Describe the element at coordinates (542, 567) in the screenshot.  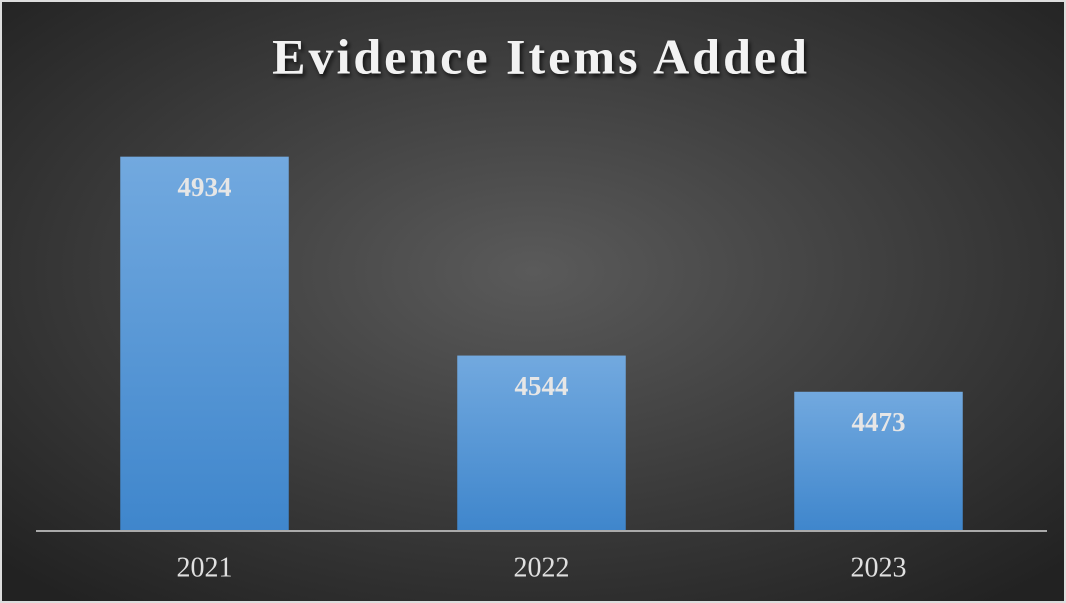
I see `x-tick-label: 2022` at that location.